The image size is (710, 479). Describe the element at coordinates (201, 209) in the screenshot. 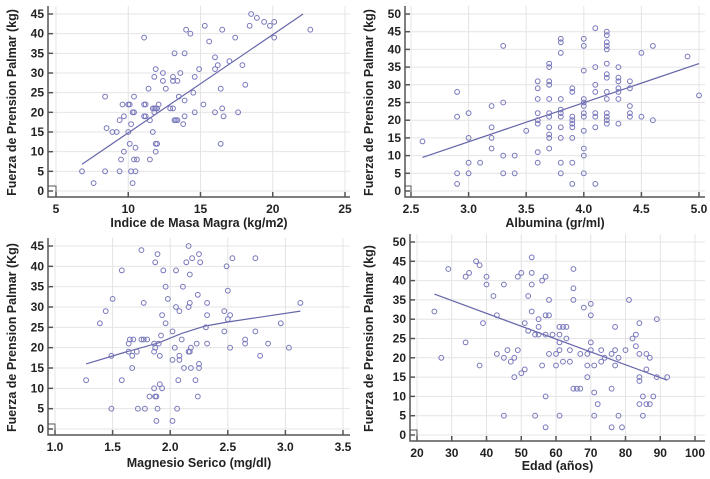

I see `x-tick-label: 15` at that location.